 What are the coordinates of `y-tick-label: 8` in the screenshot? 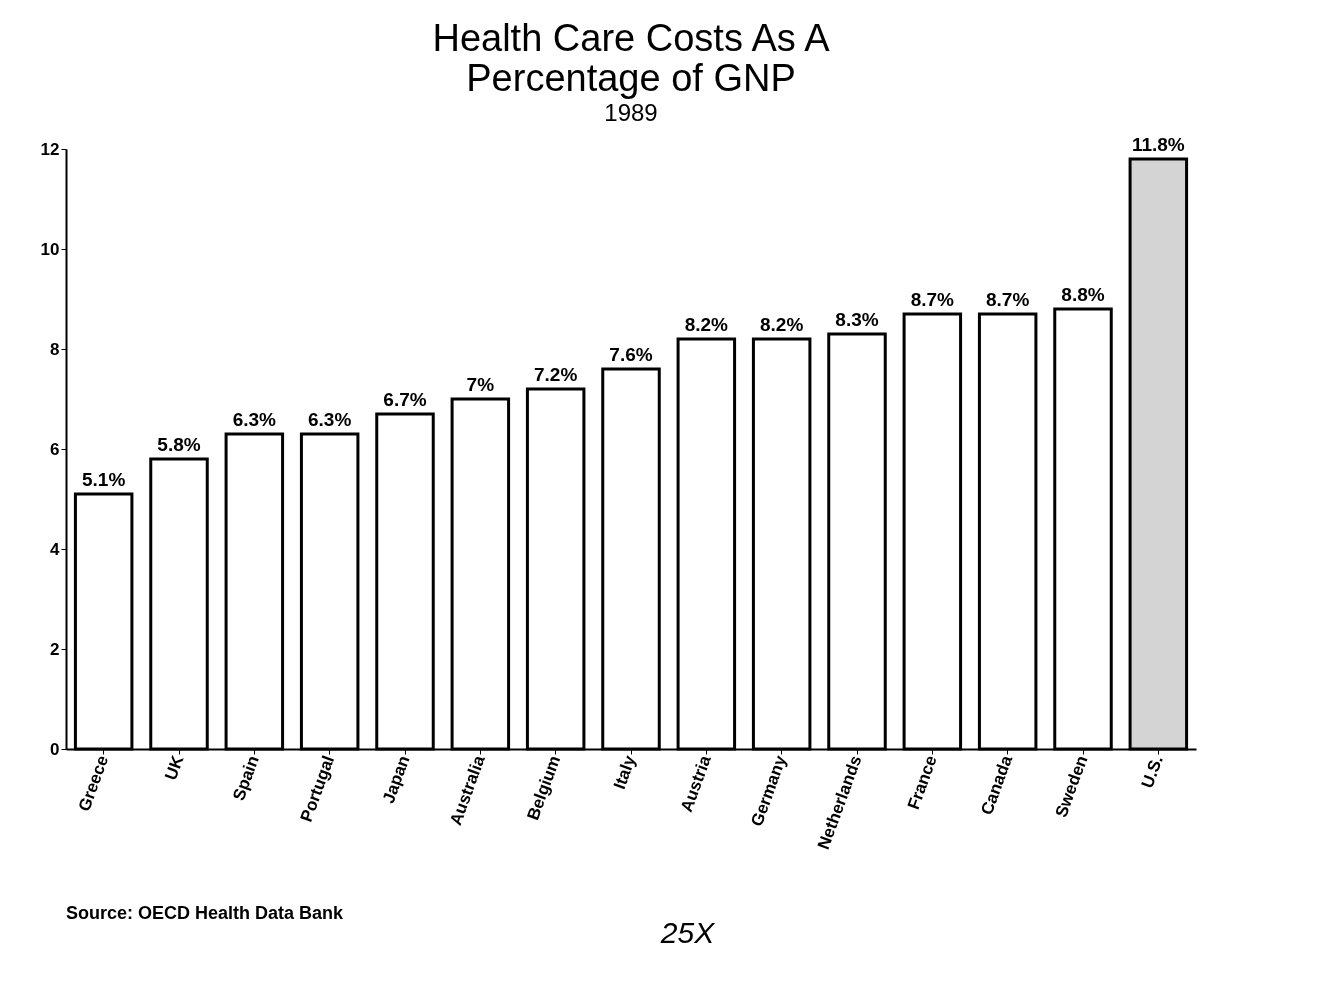 It's located at (55, 349).